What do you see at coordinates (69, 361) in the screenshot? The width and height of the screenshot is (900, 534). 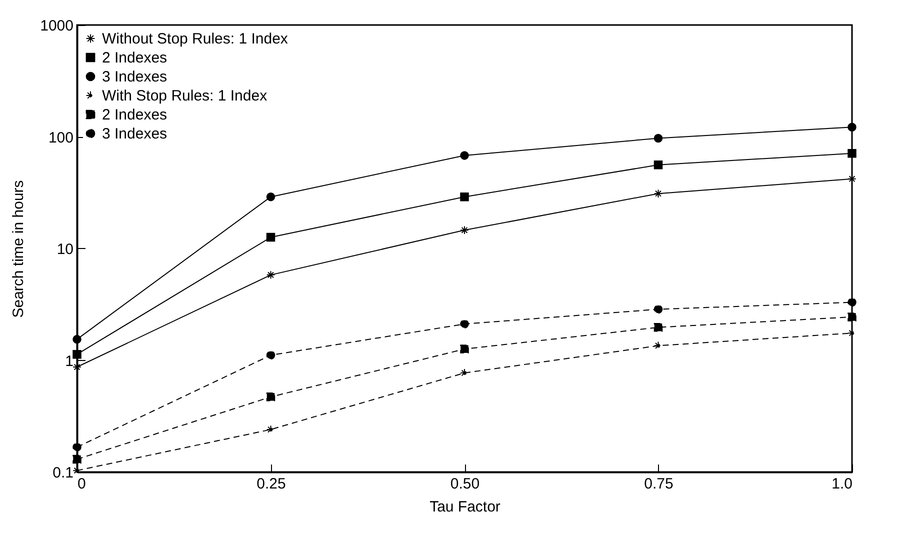 I see `y-tick-label: 1` at bounding box center [69, 361].